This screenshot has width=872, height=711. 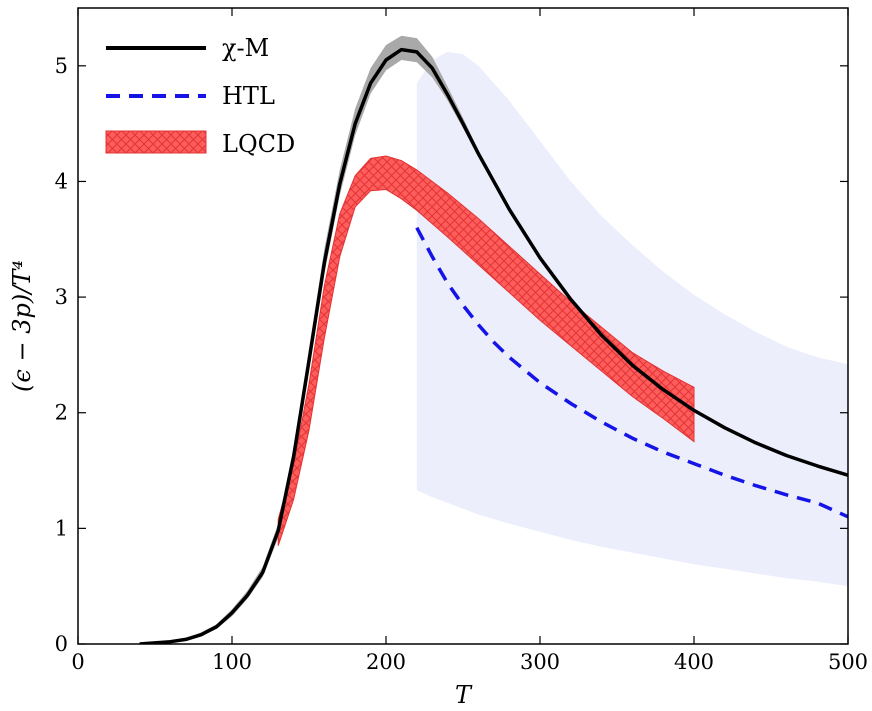 I want to click on x-tick-label: 400, so click(x=694, y=662).